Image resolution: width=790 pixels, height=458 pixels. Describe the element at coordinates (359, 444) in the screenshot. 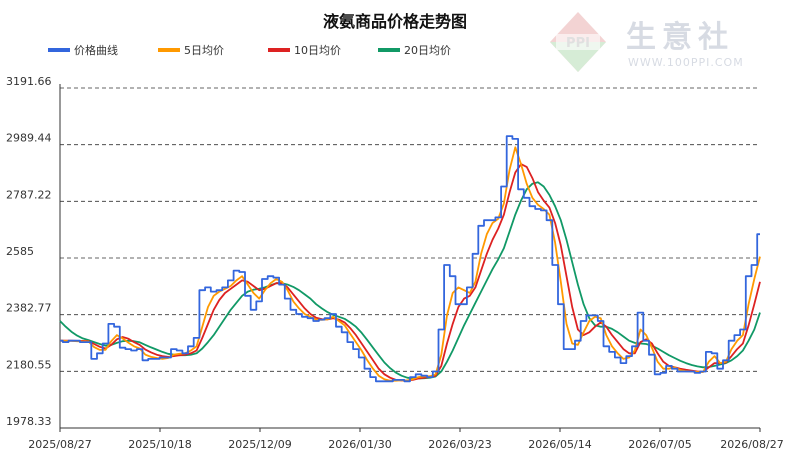

I see `x-tick-label: 2026/01/30` at that location.